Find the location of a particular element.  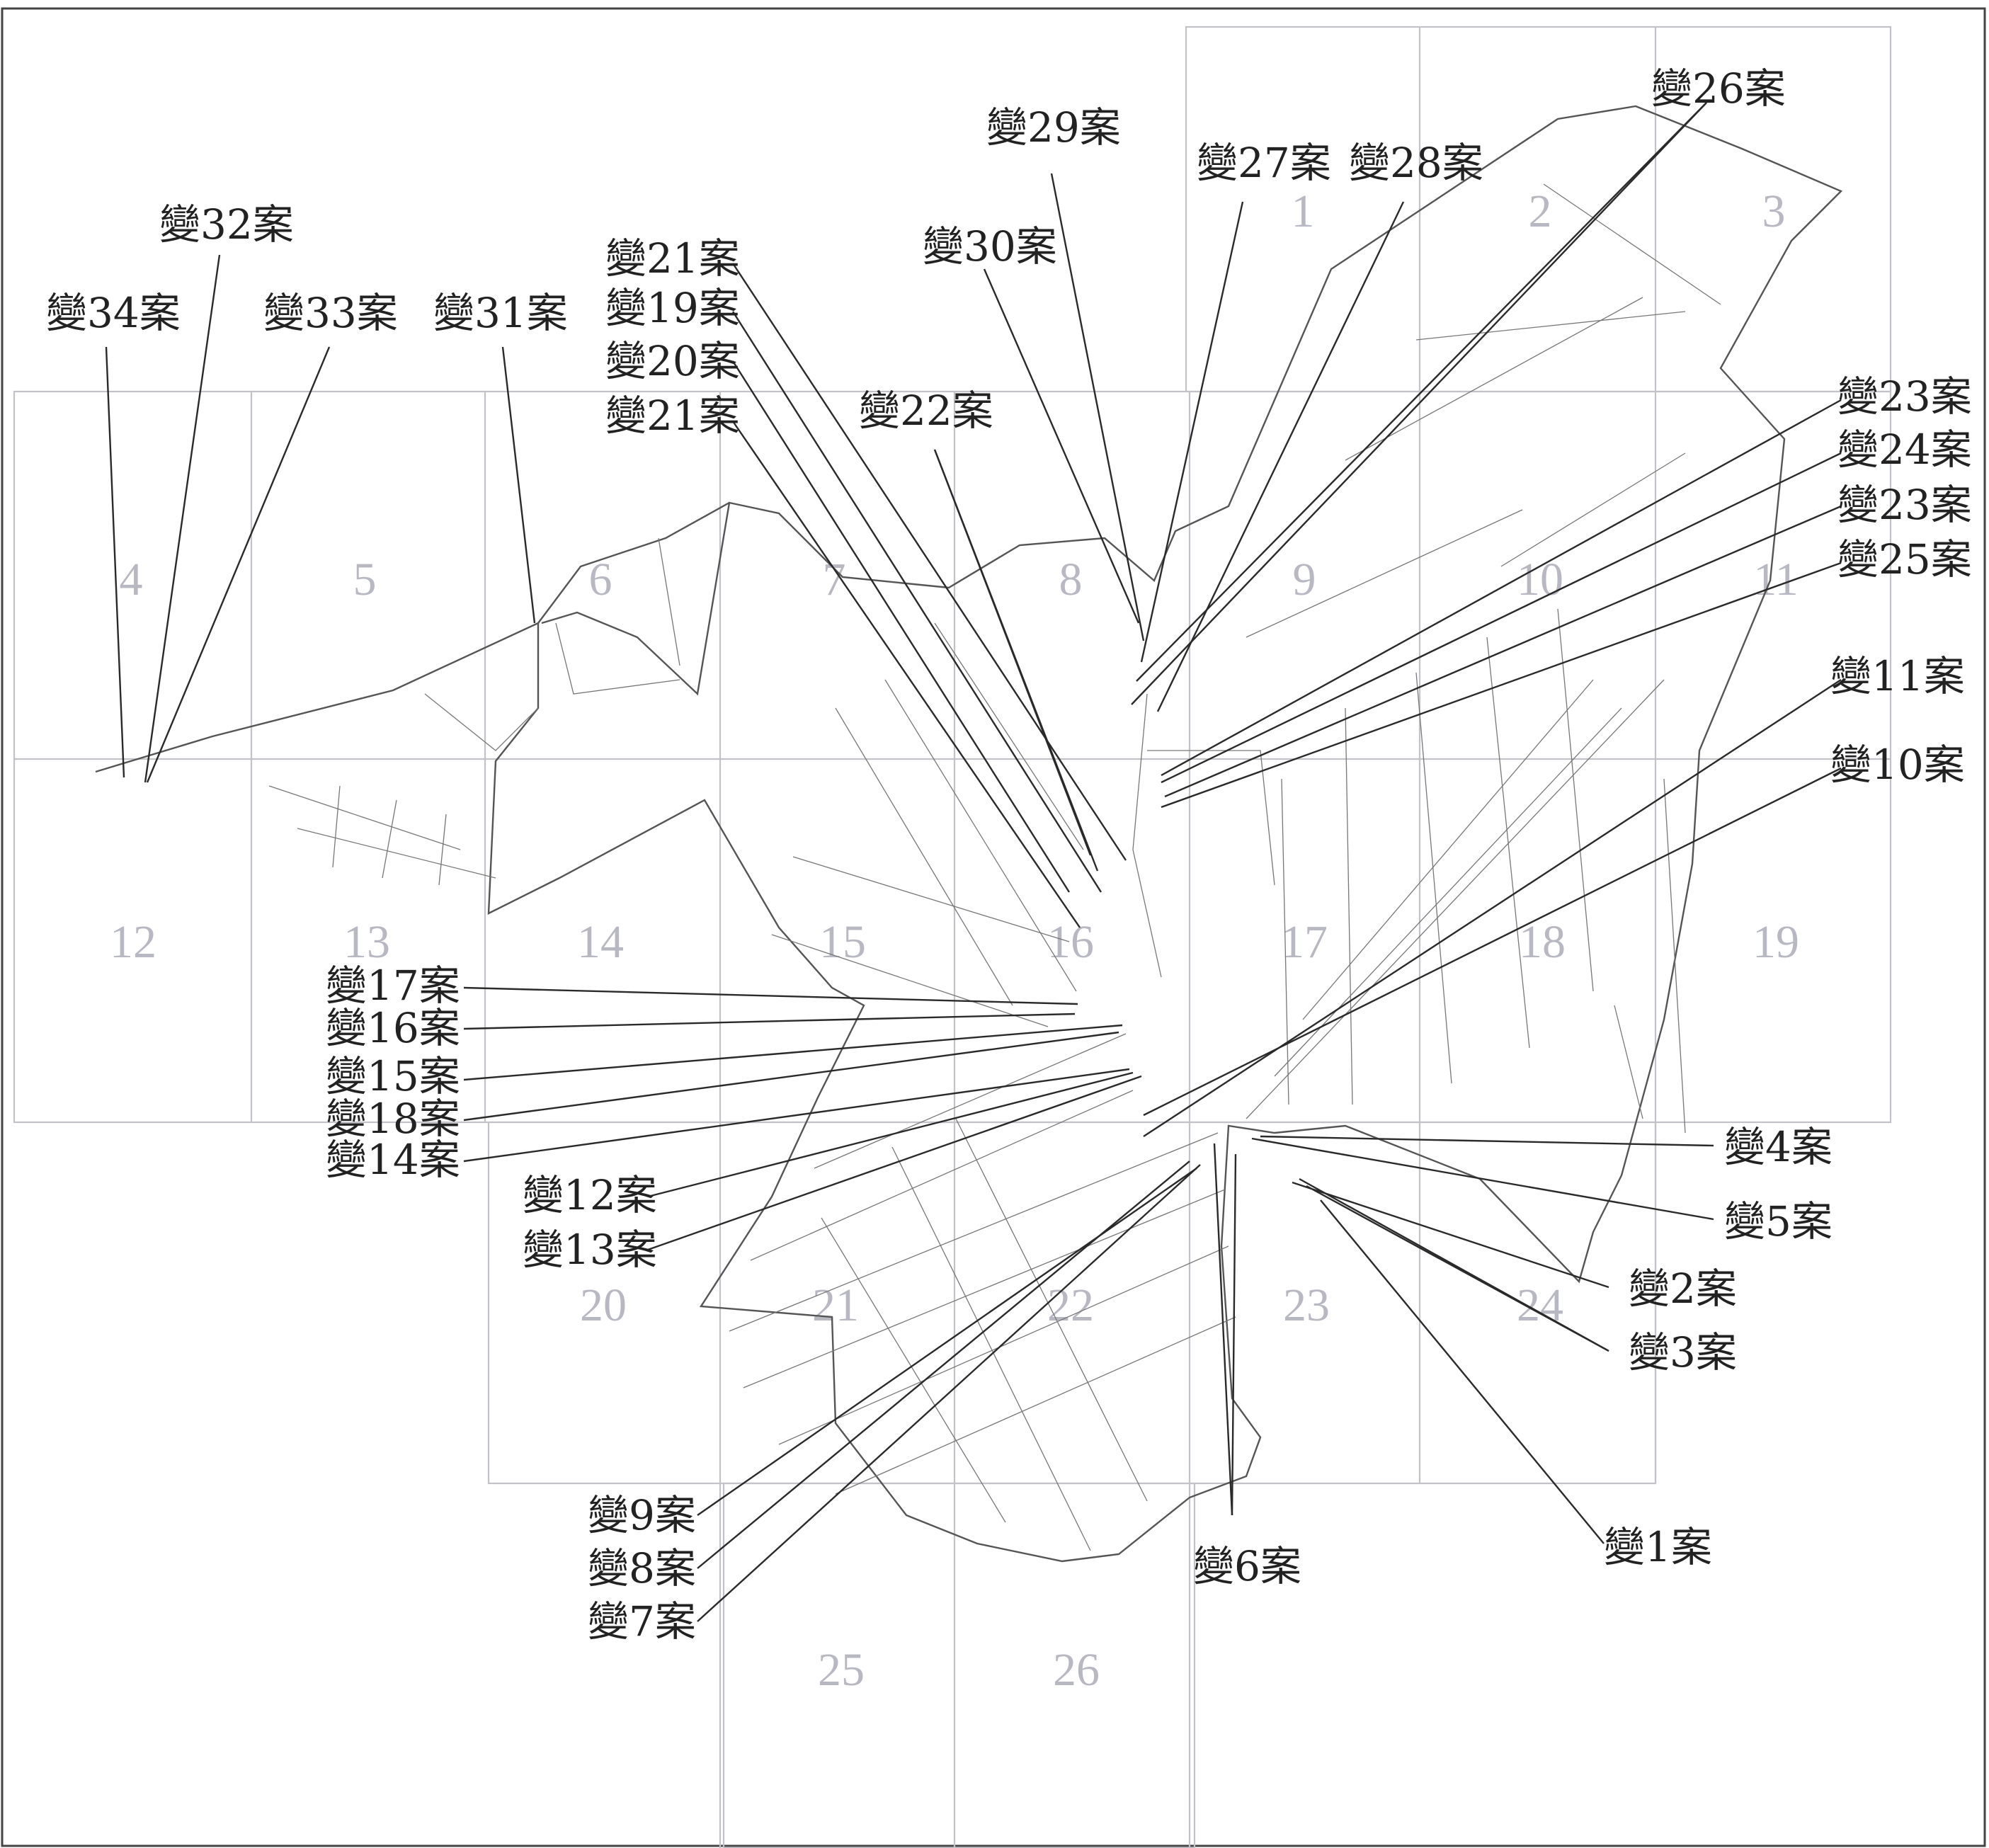

case-label: 變32案 is located at coordinates (227, 225).